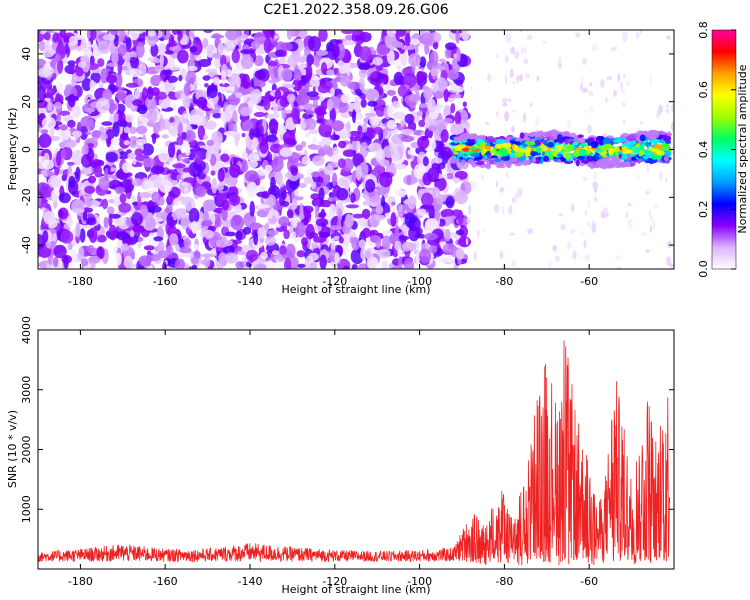 The height and width of the screenshot is (600, 750). I want to click on snr-y-tick-label: 1000, so click(26, 509).